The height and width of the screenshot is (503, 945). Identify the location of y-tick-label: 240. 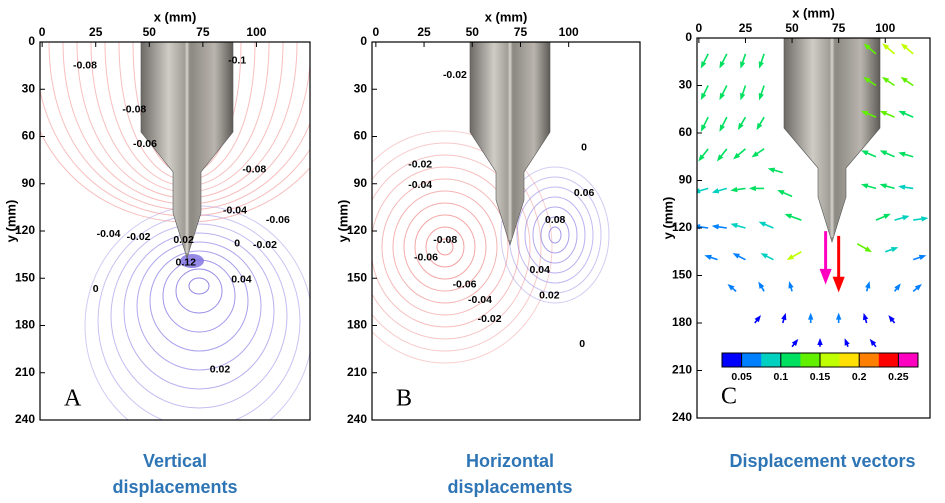
(357, 419).